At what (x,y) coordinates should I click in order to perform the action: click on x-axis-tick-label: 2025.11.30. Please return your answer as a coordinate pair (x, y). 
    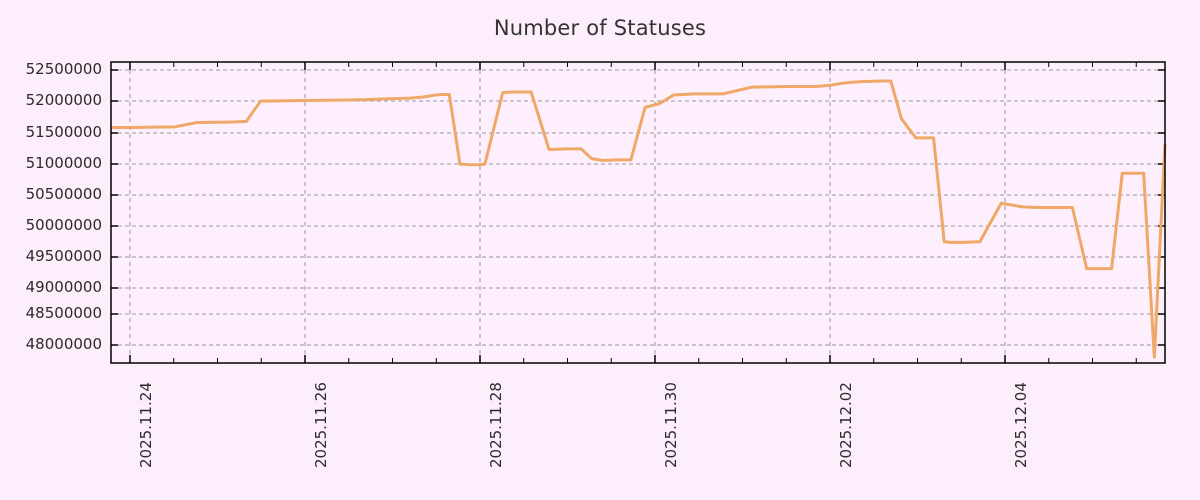
    Looking at the image, I should click on (671, 425).